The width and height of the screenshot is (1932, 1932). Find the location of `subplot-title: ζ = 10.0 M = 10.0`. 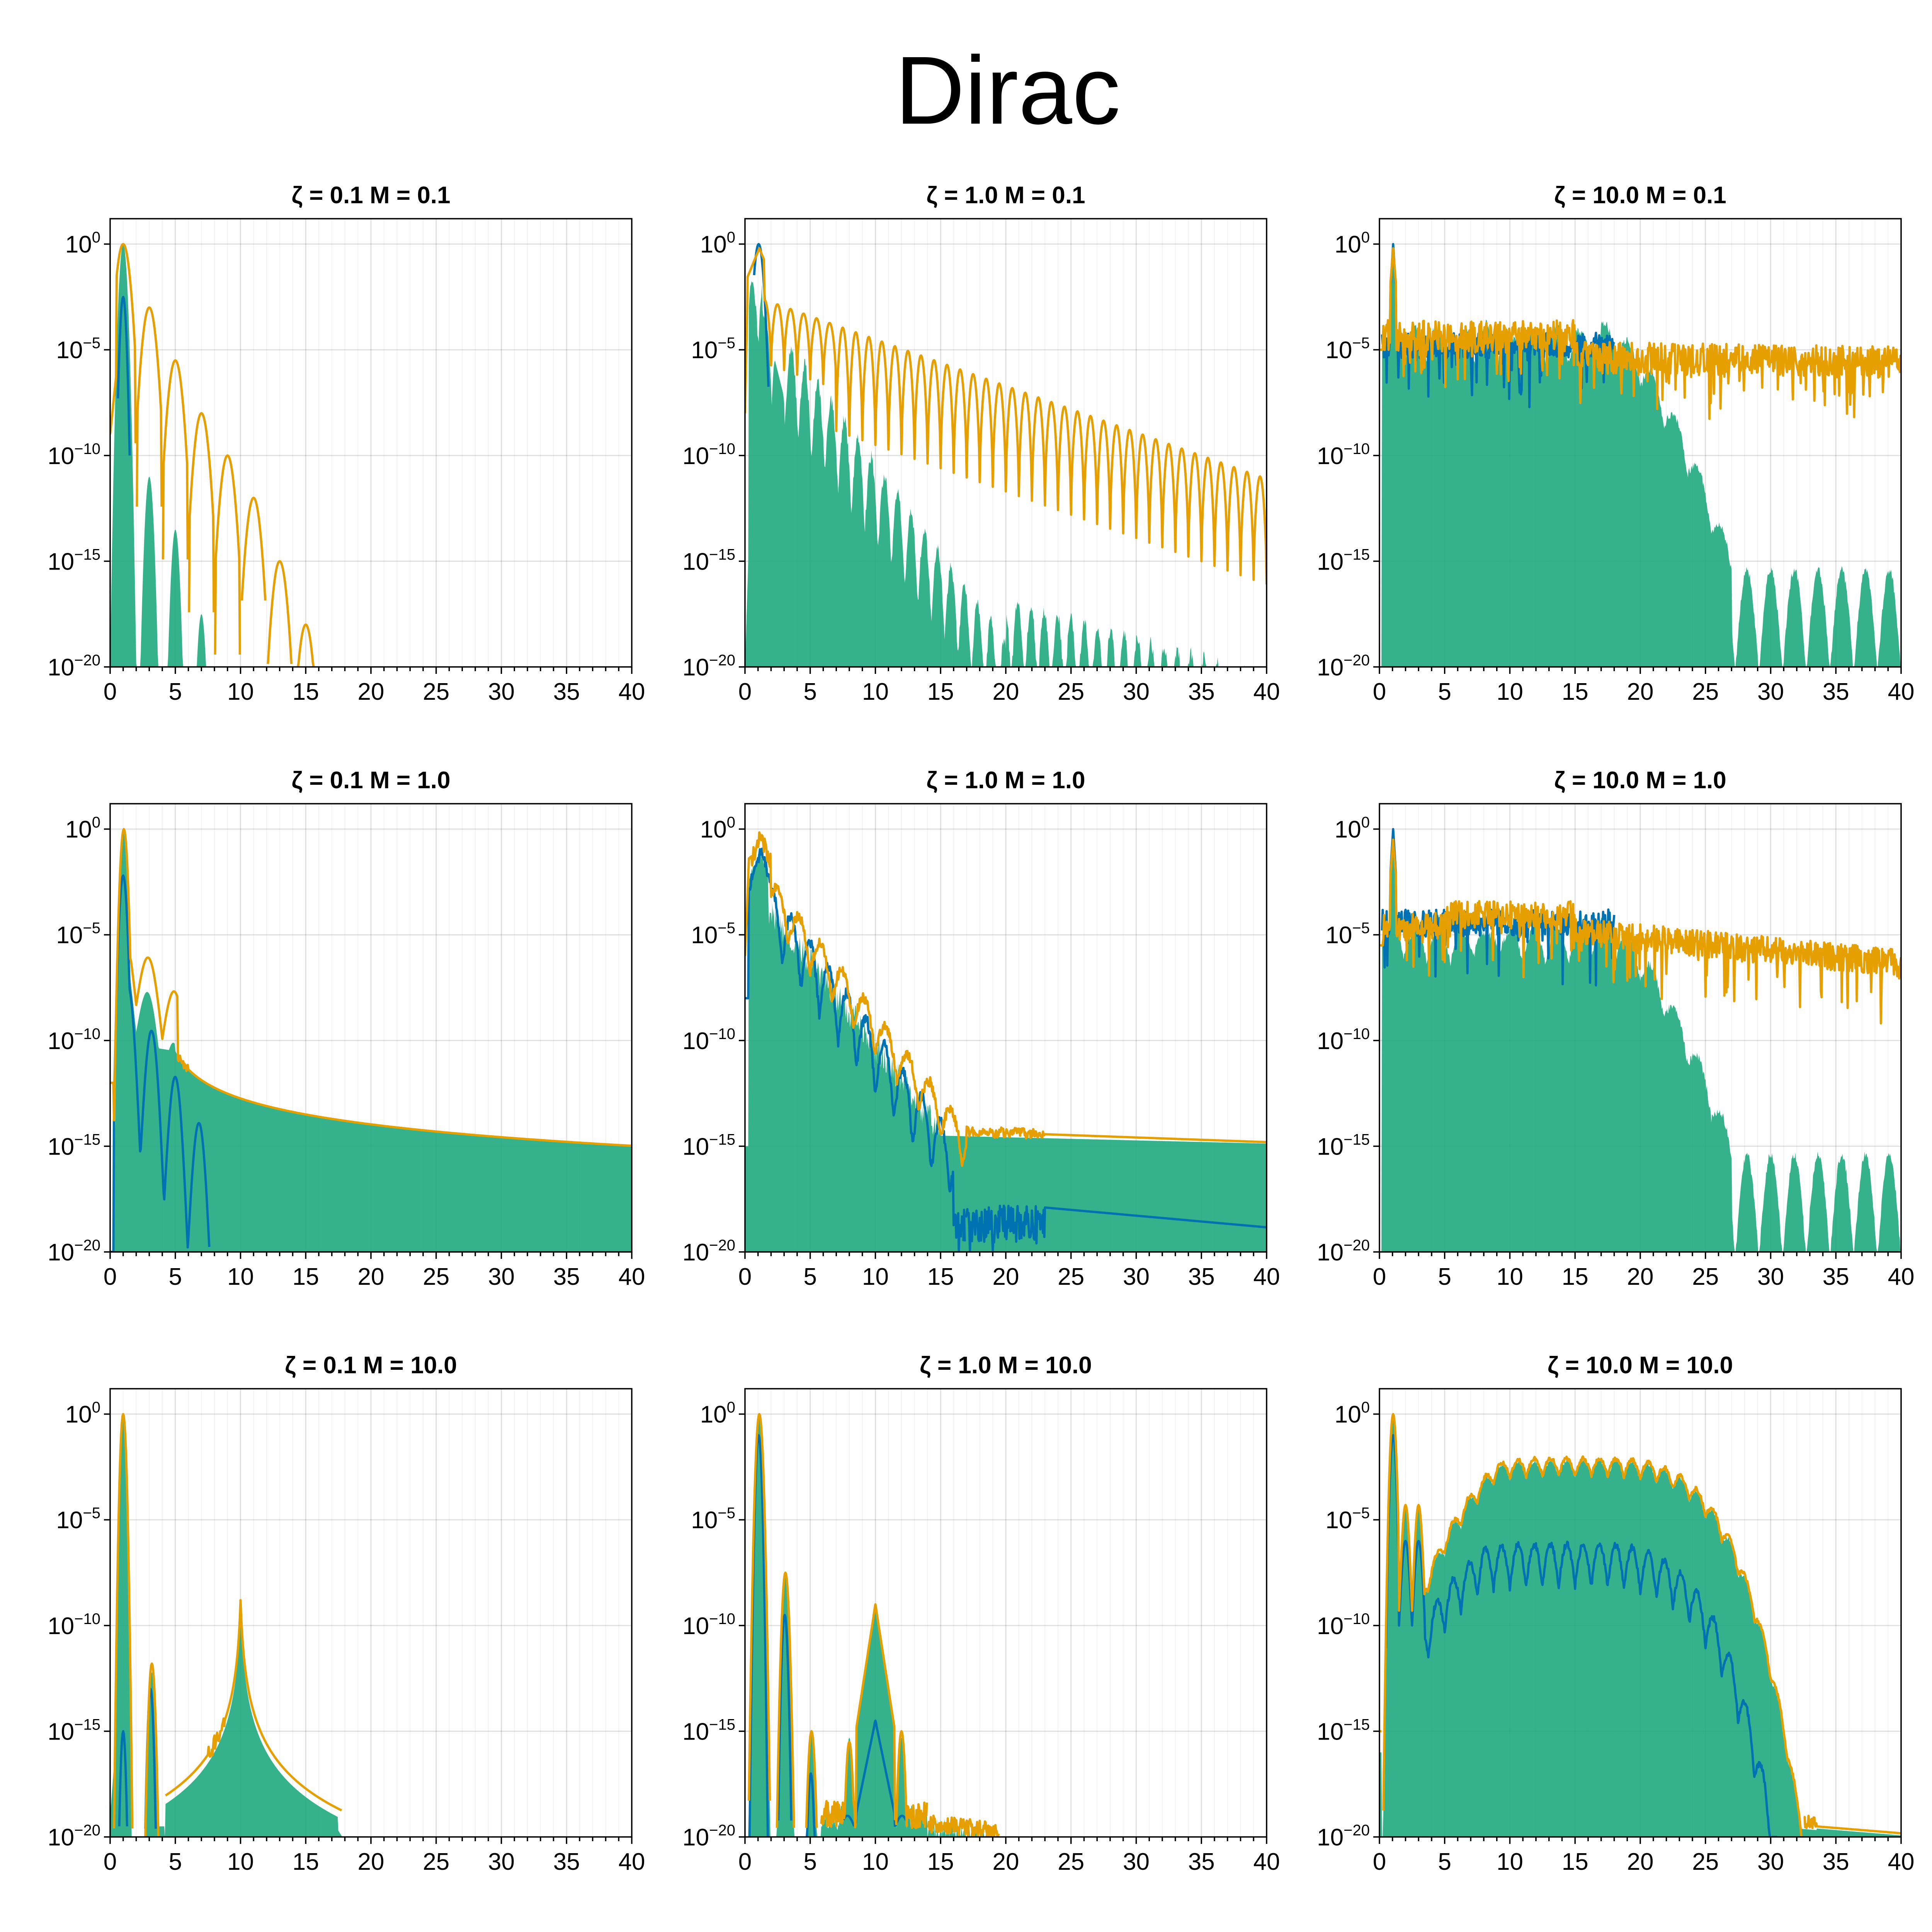

subplot-title: ζ = 10.0 M = 10.0 is located at coordinates (1641, 1366).